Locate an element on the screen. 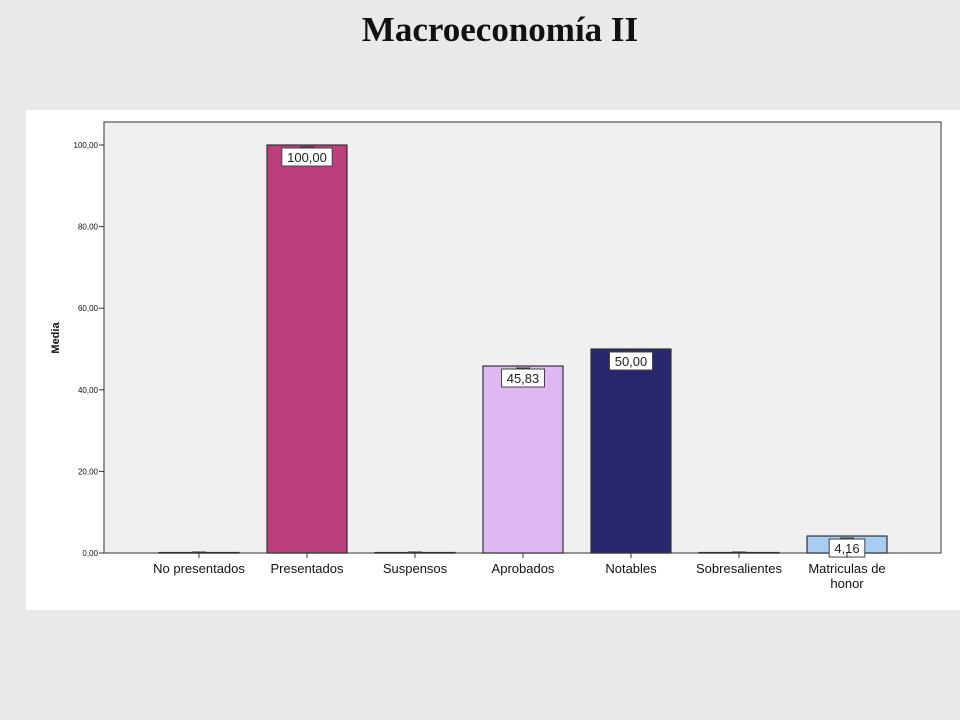  slide-title: Macroeconomía II is located at coordinates (500, 29).